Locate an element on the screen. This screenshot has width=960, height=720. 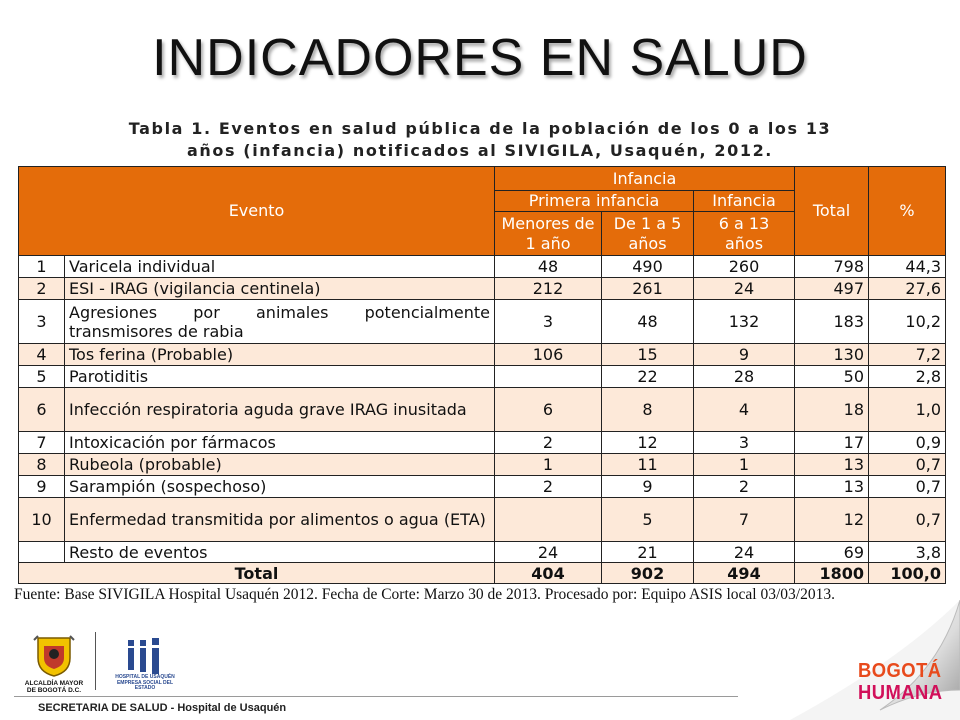
header-6-a-13: 6 a 13 años is located at coordinates (744, 233).